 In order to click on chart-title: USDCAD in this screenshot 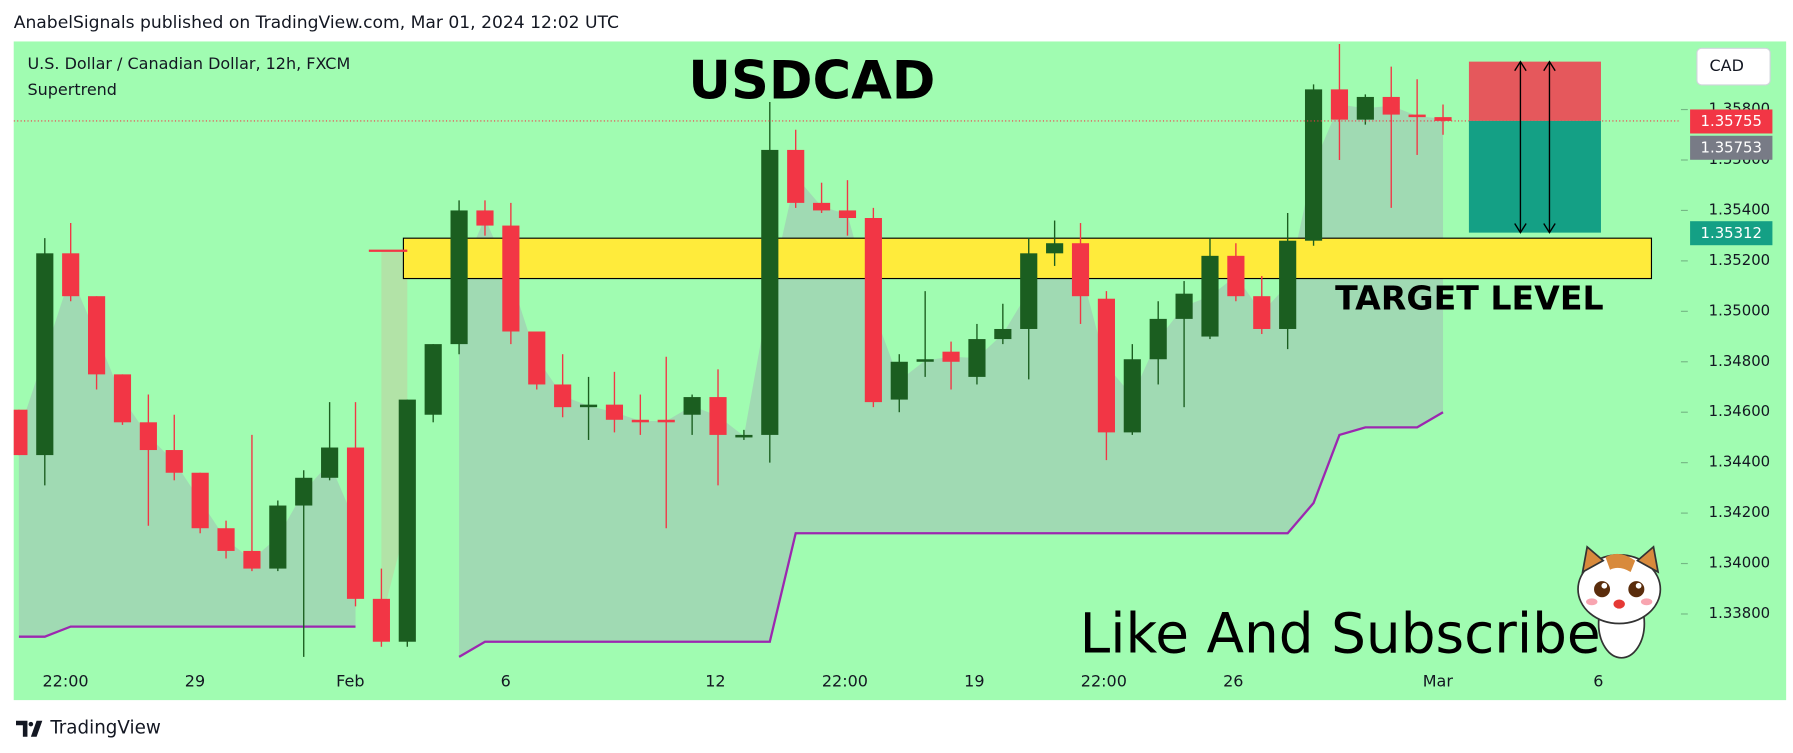, I will do `click(811, 80)`.